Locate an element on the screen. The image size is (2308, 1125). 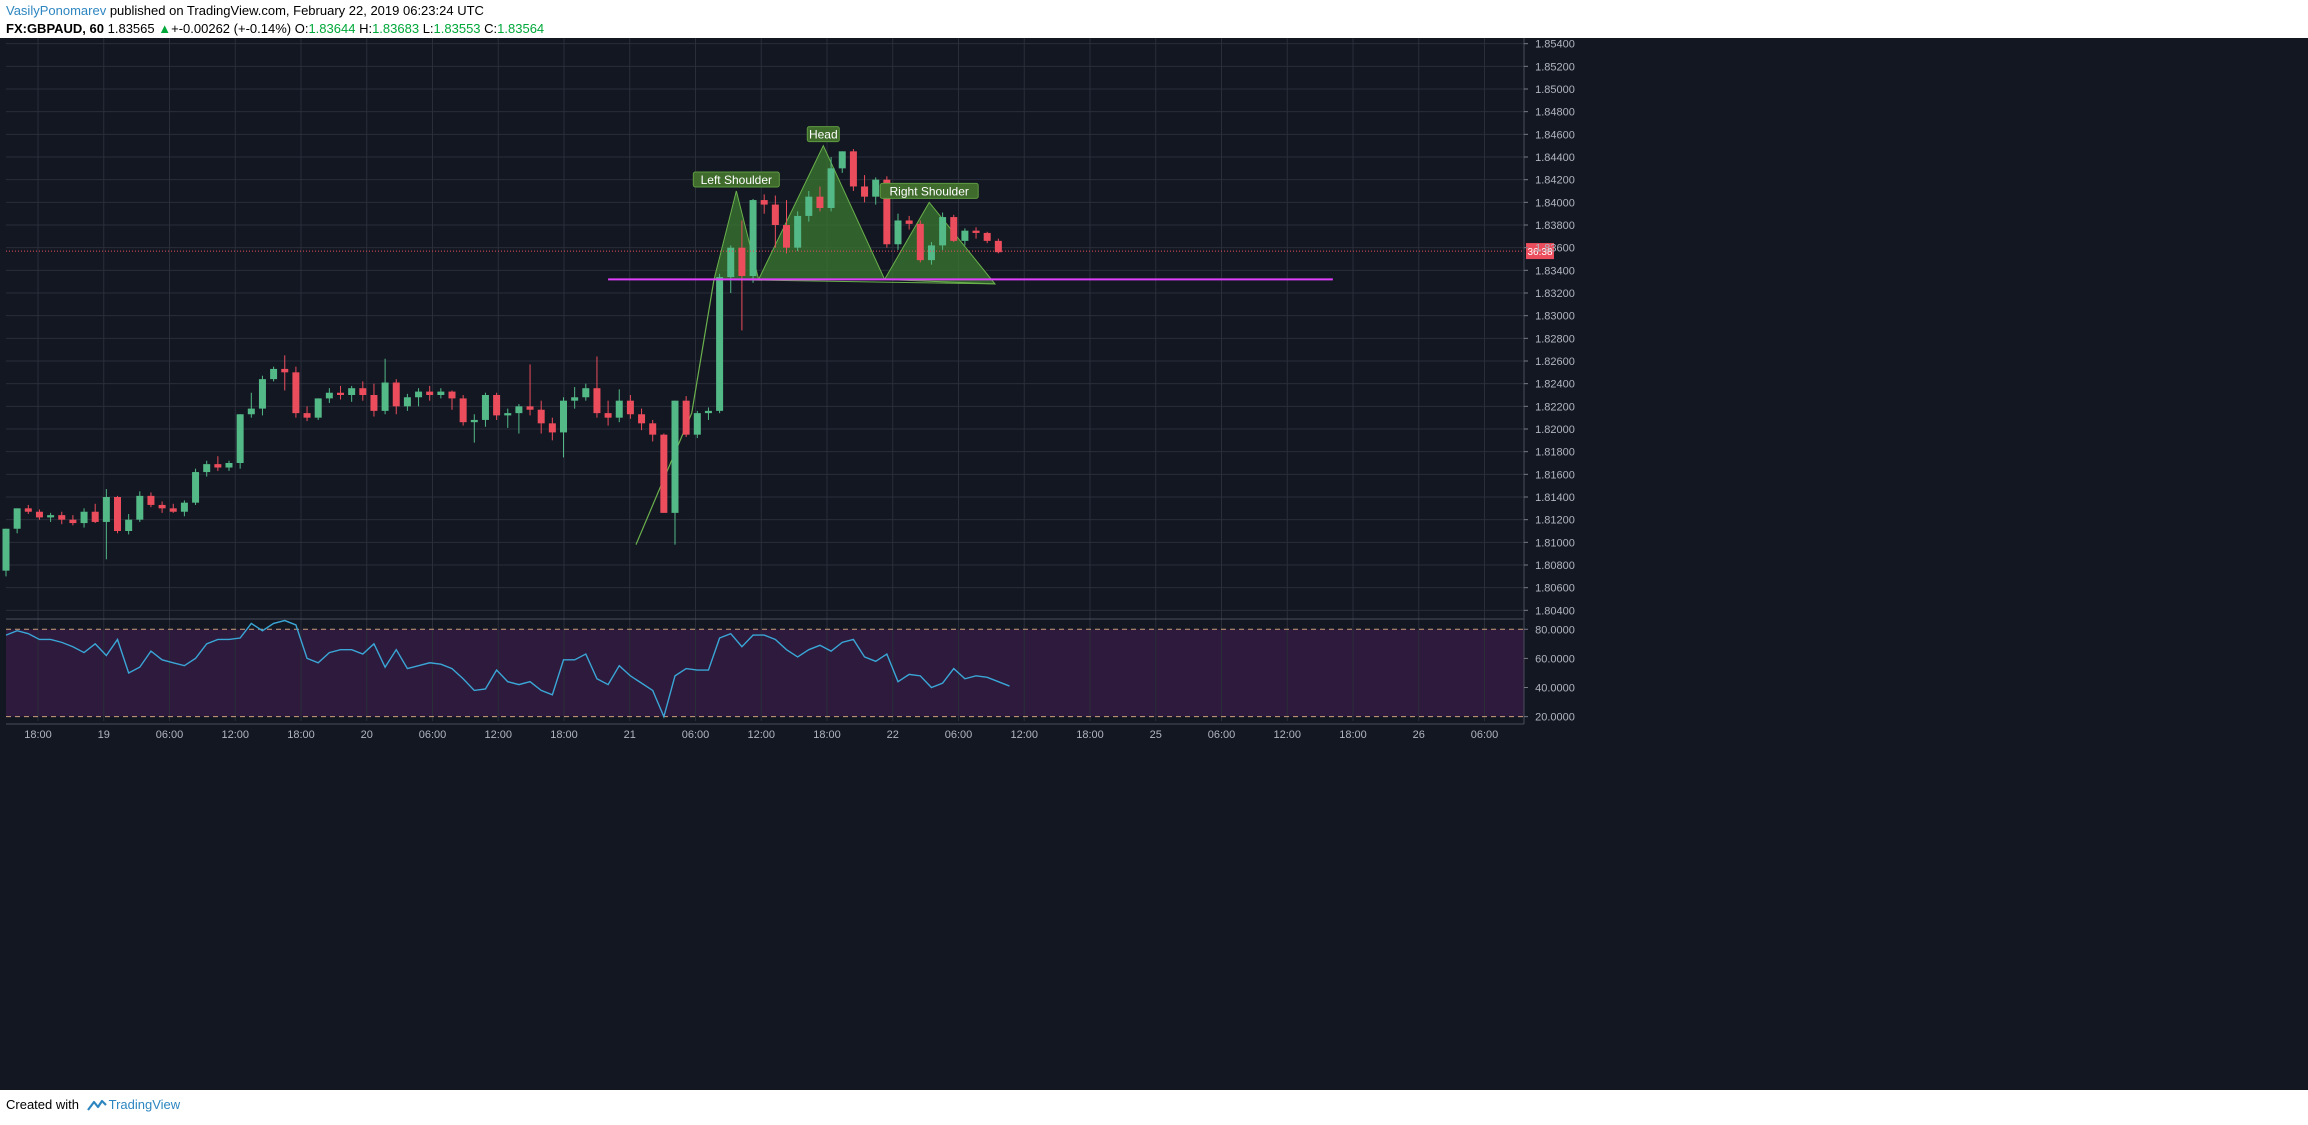
price-tick-label: 1.83200 is located at coordinates (1555, 294).